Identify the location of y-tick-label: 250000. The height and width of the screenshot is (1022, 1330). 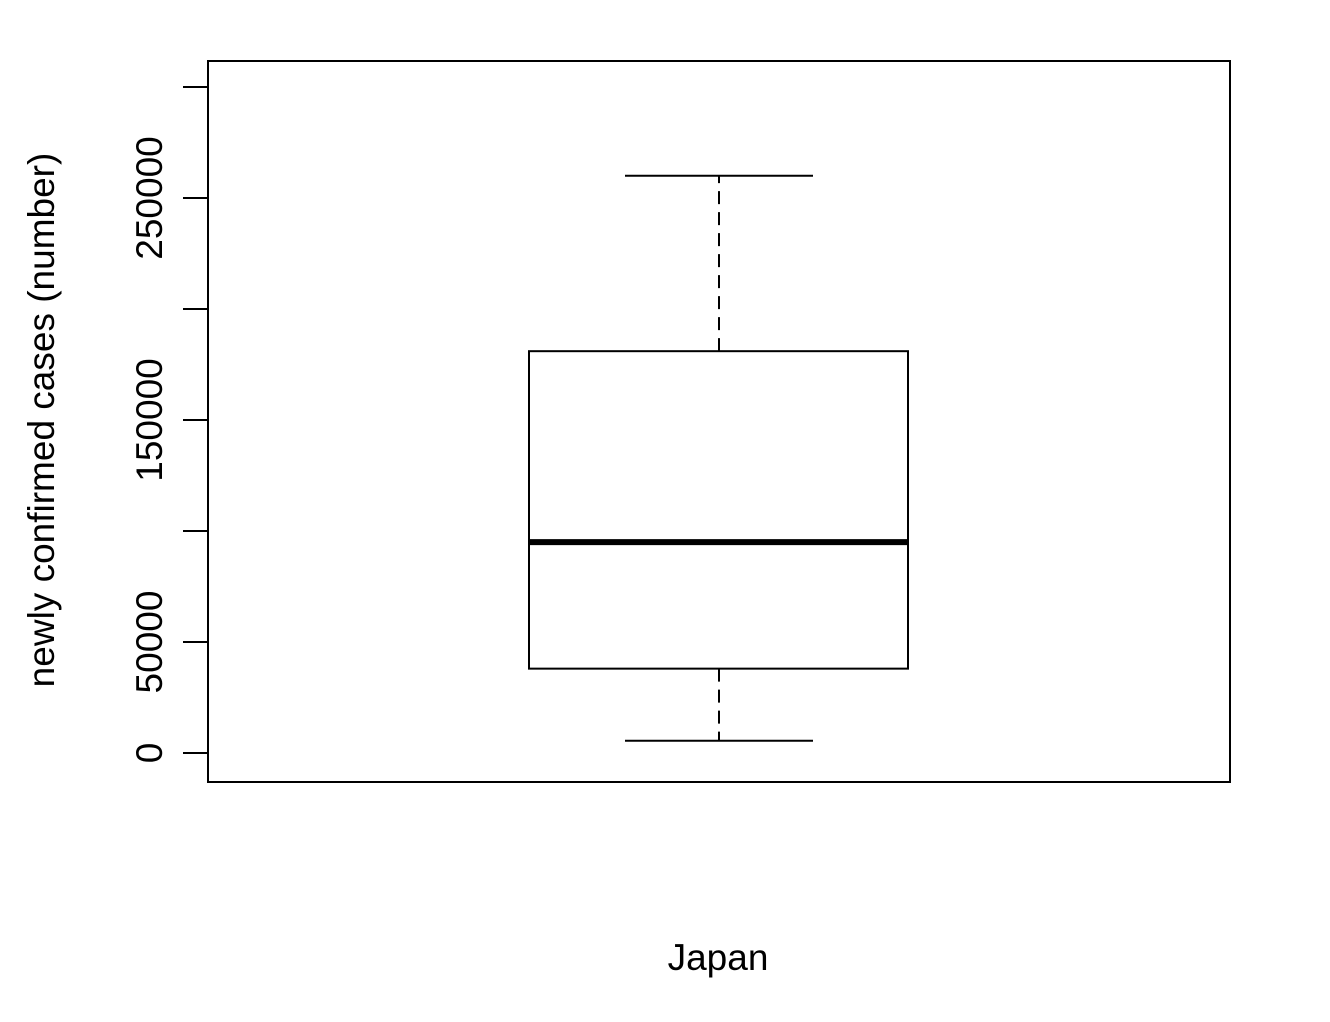
(149, 197).